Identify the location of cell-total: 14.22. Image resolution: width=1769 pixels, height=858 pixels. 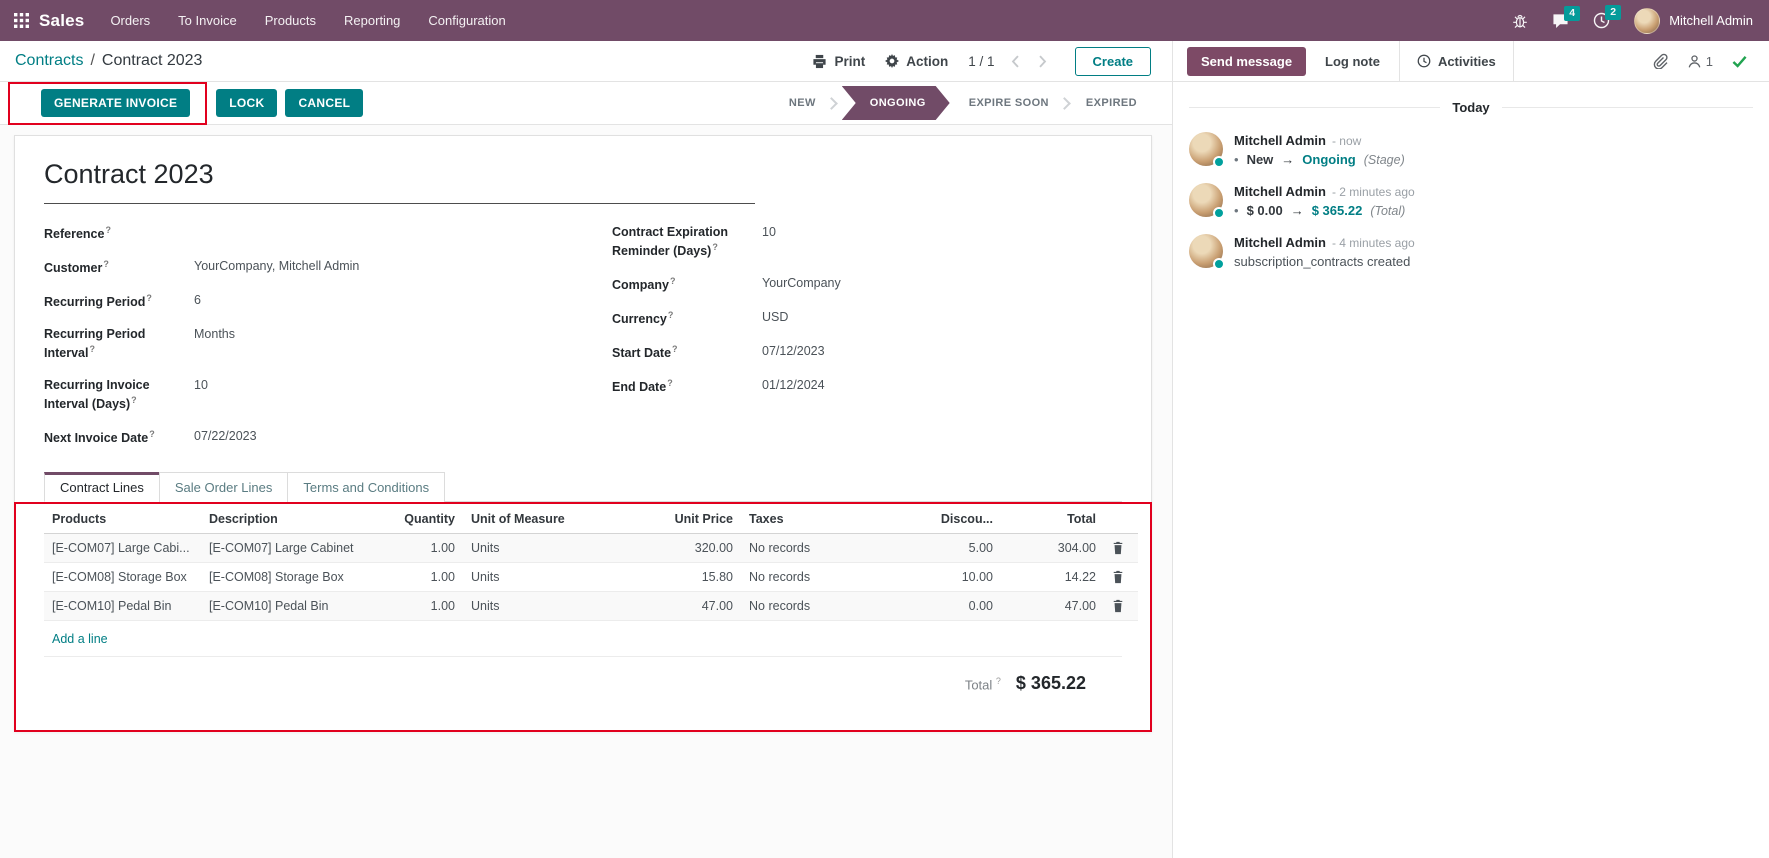
(1052, 577).